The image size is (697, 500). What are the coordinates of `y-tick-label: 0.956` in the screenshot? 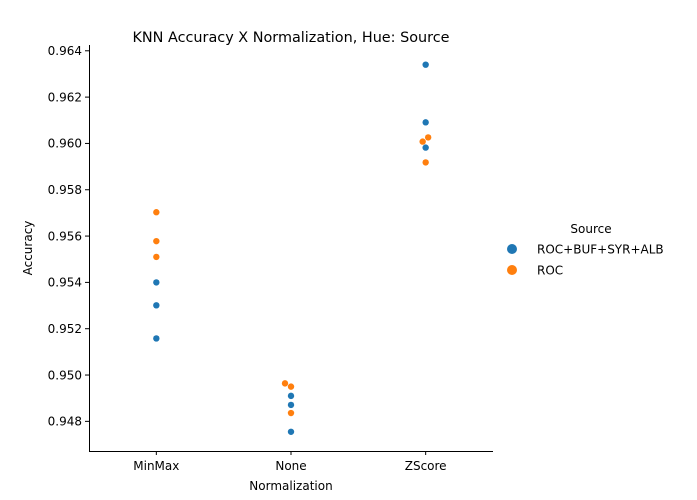 It's located at (65, 236).